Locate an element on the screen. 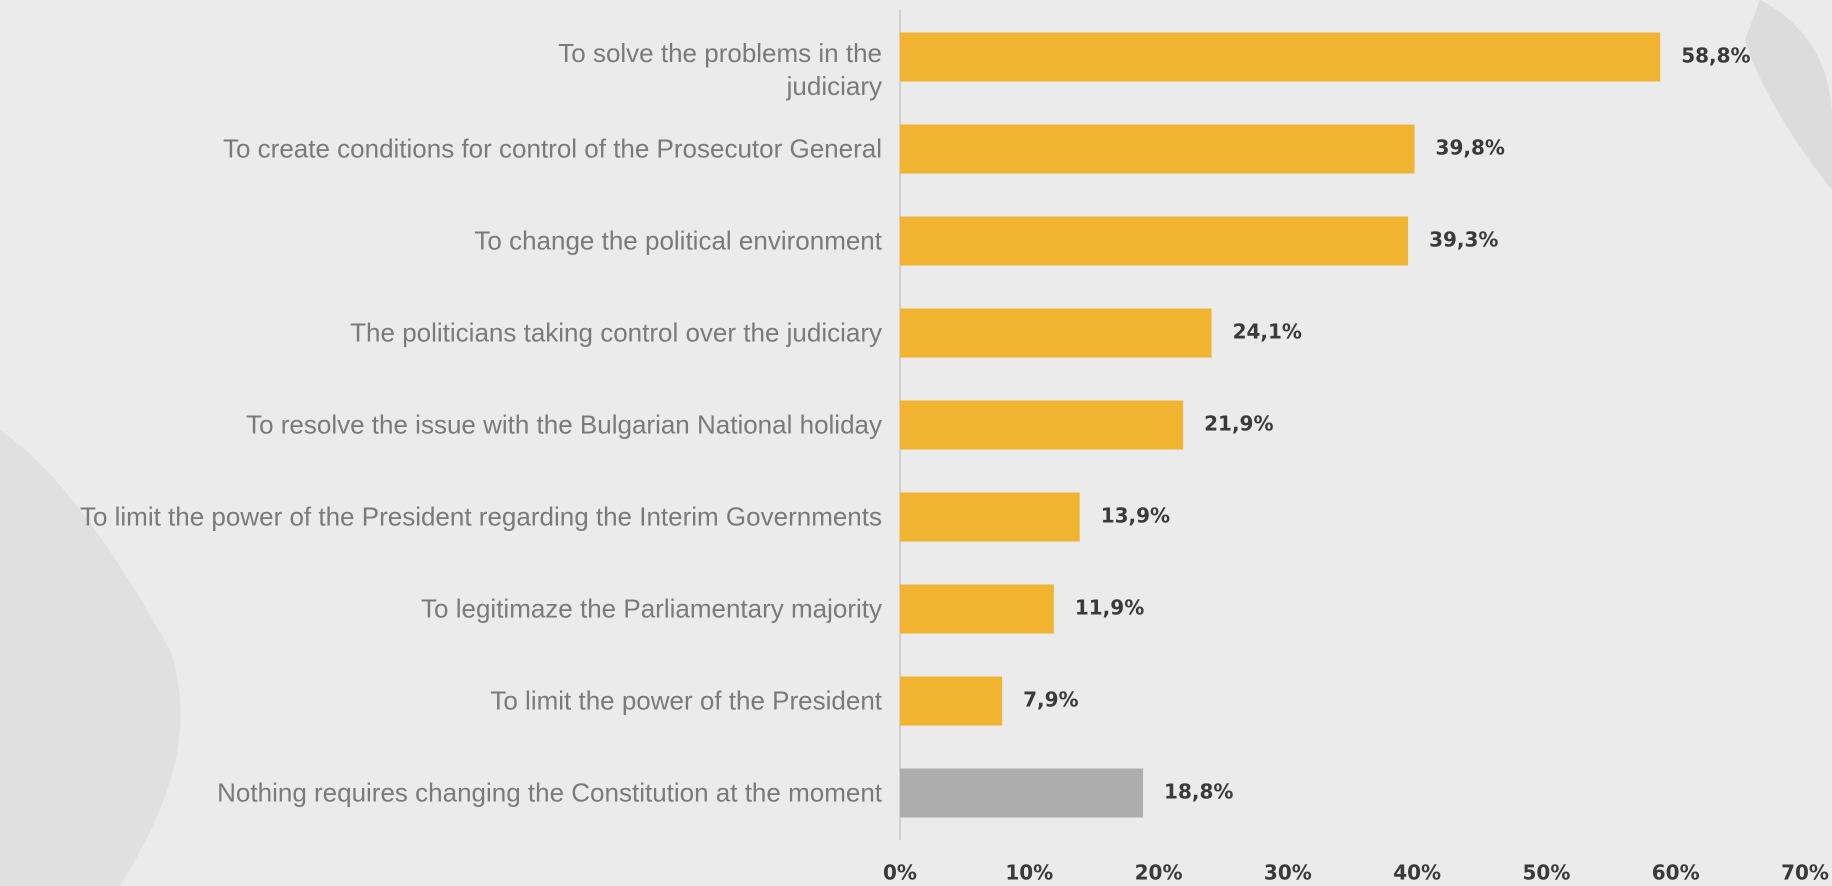 The image size is (1832, 886). x-tick-label: 30% is located at coordinates (1288, 873).